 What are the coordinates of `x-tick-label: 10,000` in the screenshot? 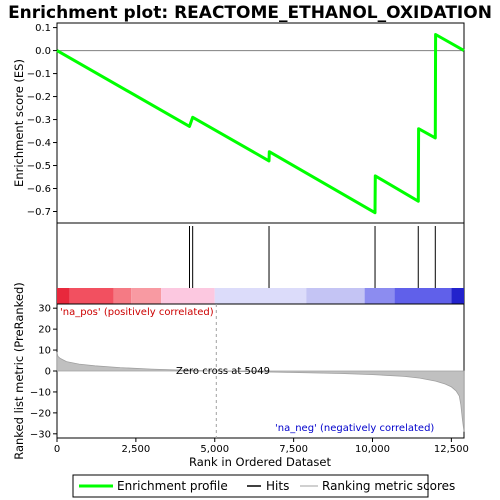 It's located at (372, 449).